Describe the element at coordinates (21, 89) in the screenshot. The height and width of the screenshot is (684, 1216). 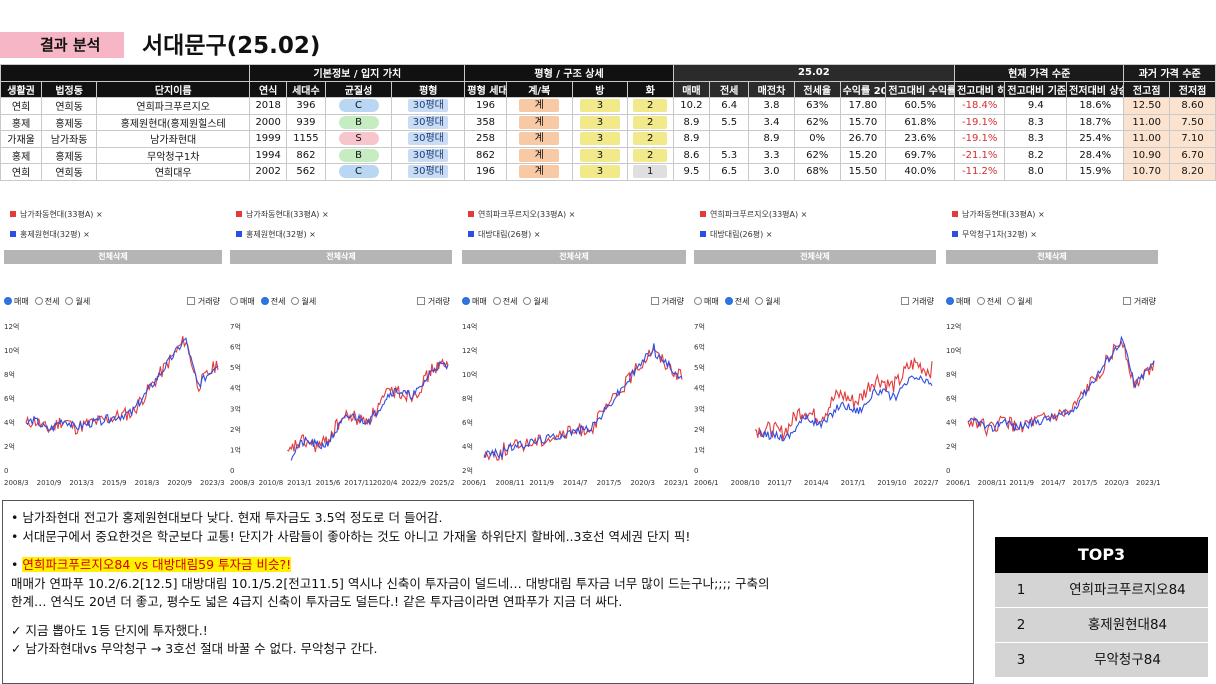
I see `column-header: 생활권` at that location.